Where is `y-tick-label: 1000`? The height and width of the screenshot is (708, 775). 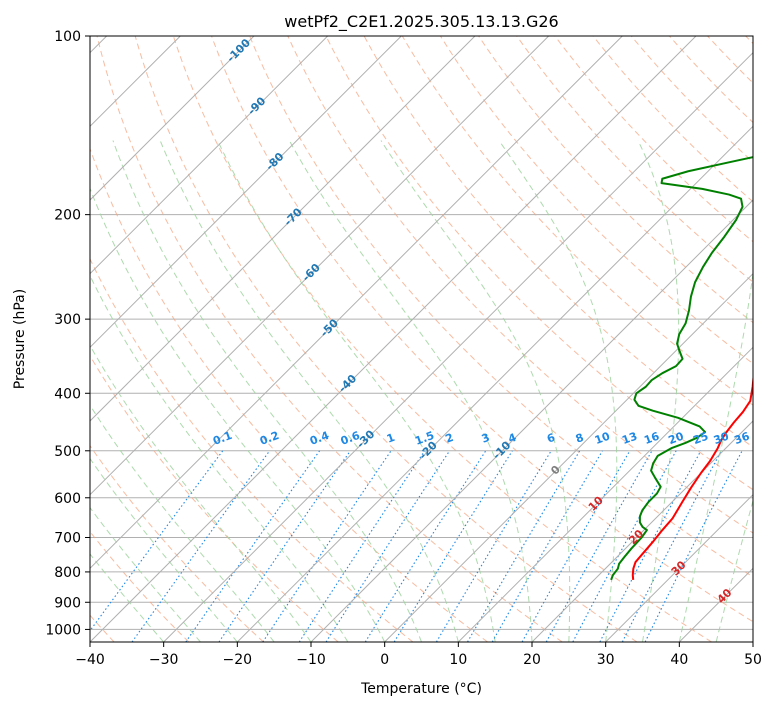
y-tick-label: 1000 is located at coordinates (63, 630).